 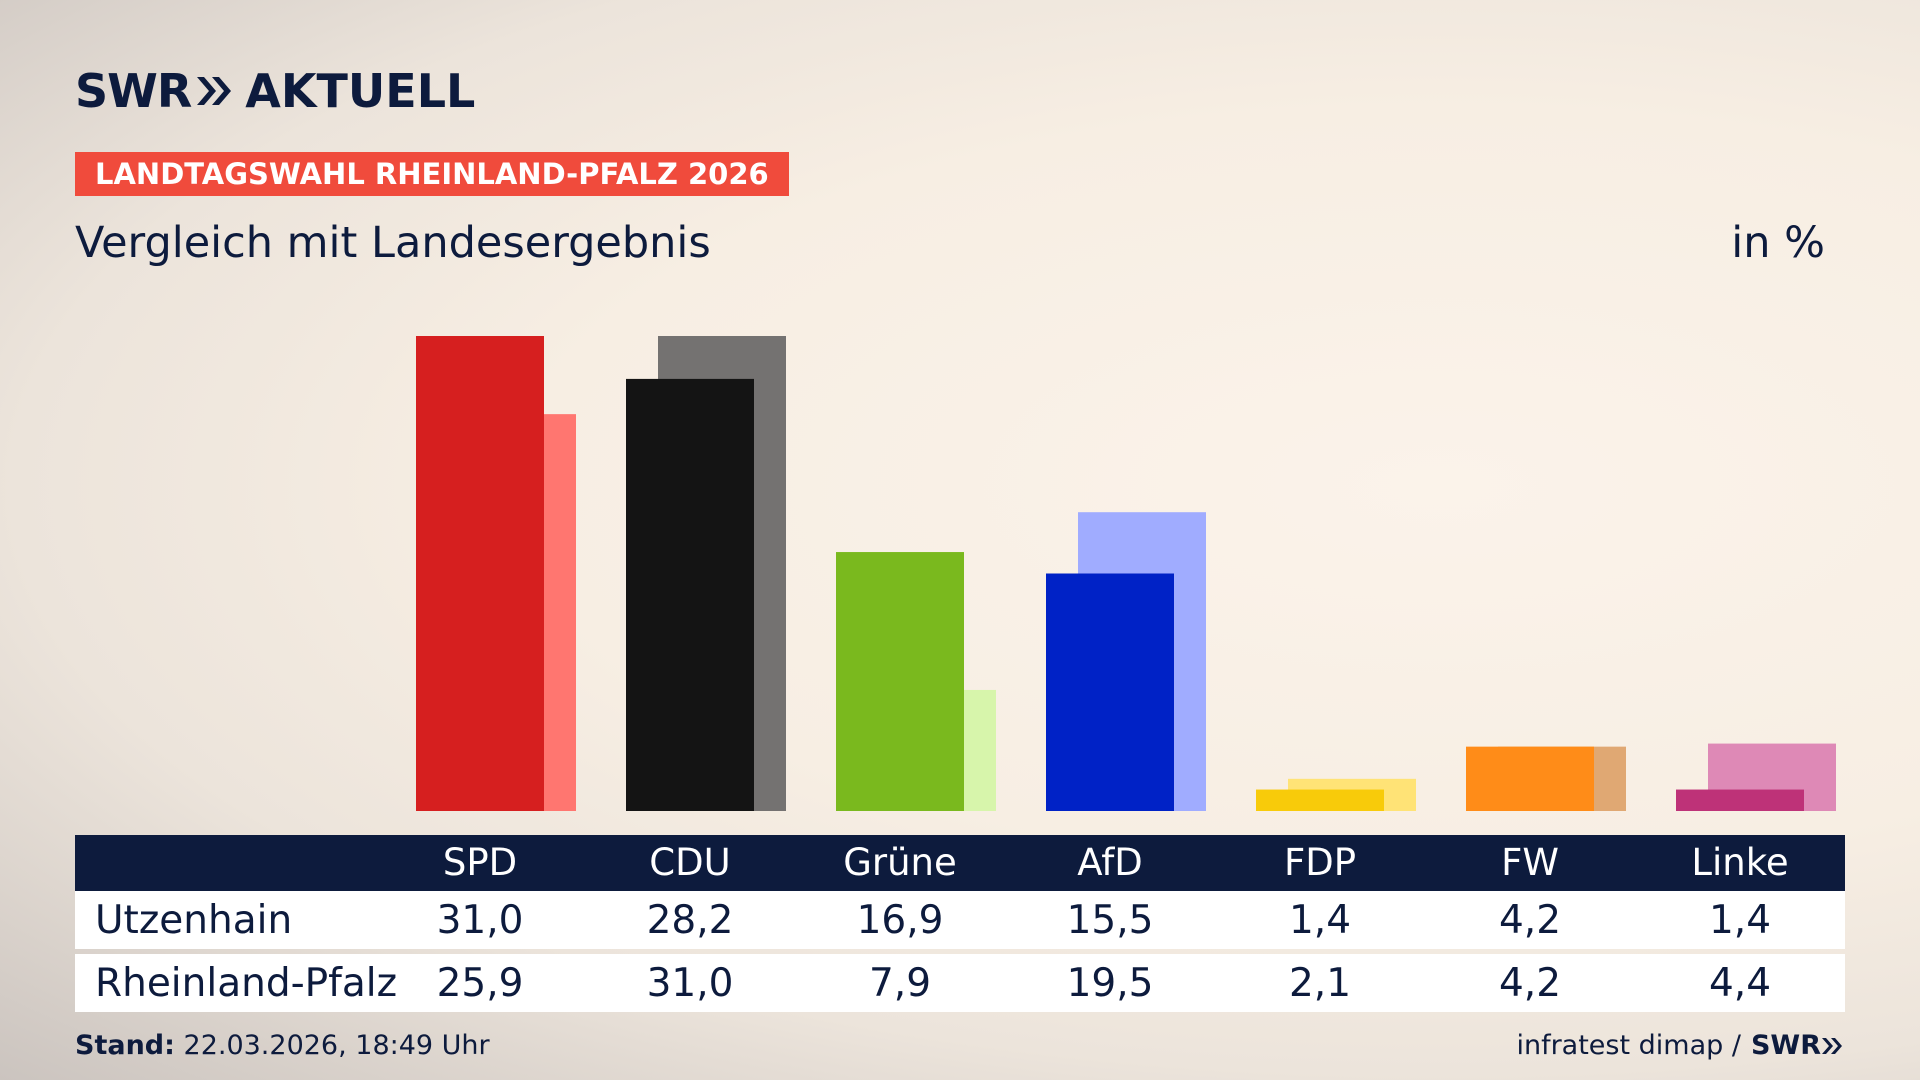 I want to click on table-header-fw: FW, so click(x=1530, y=862).